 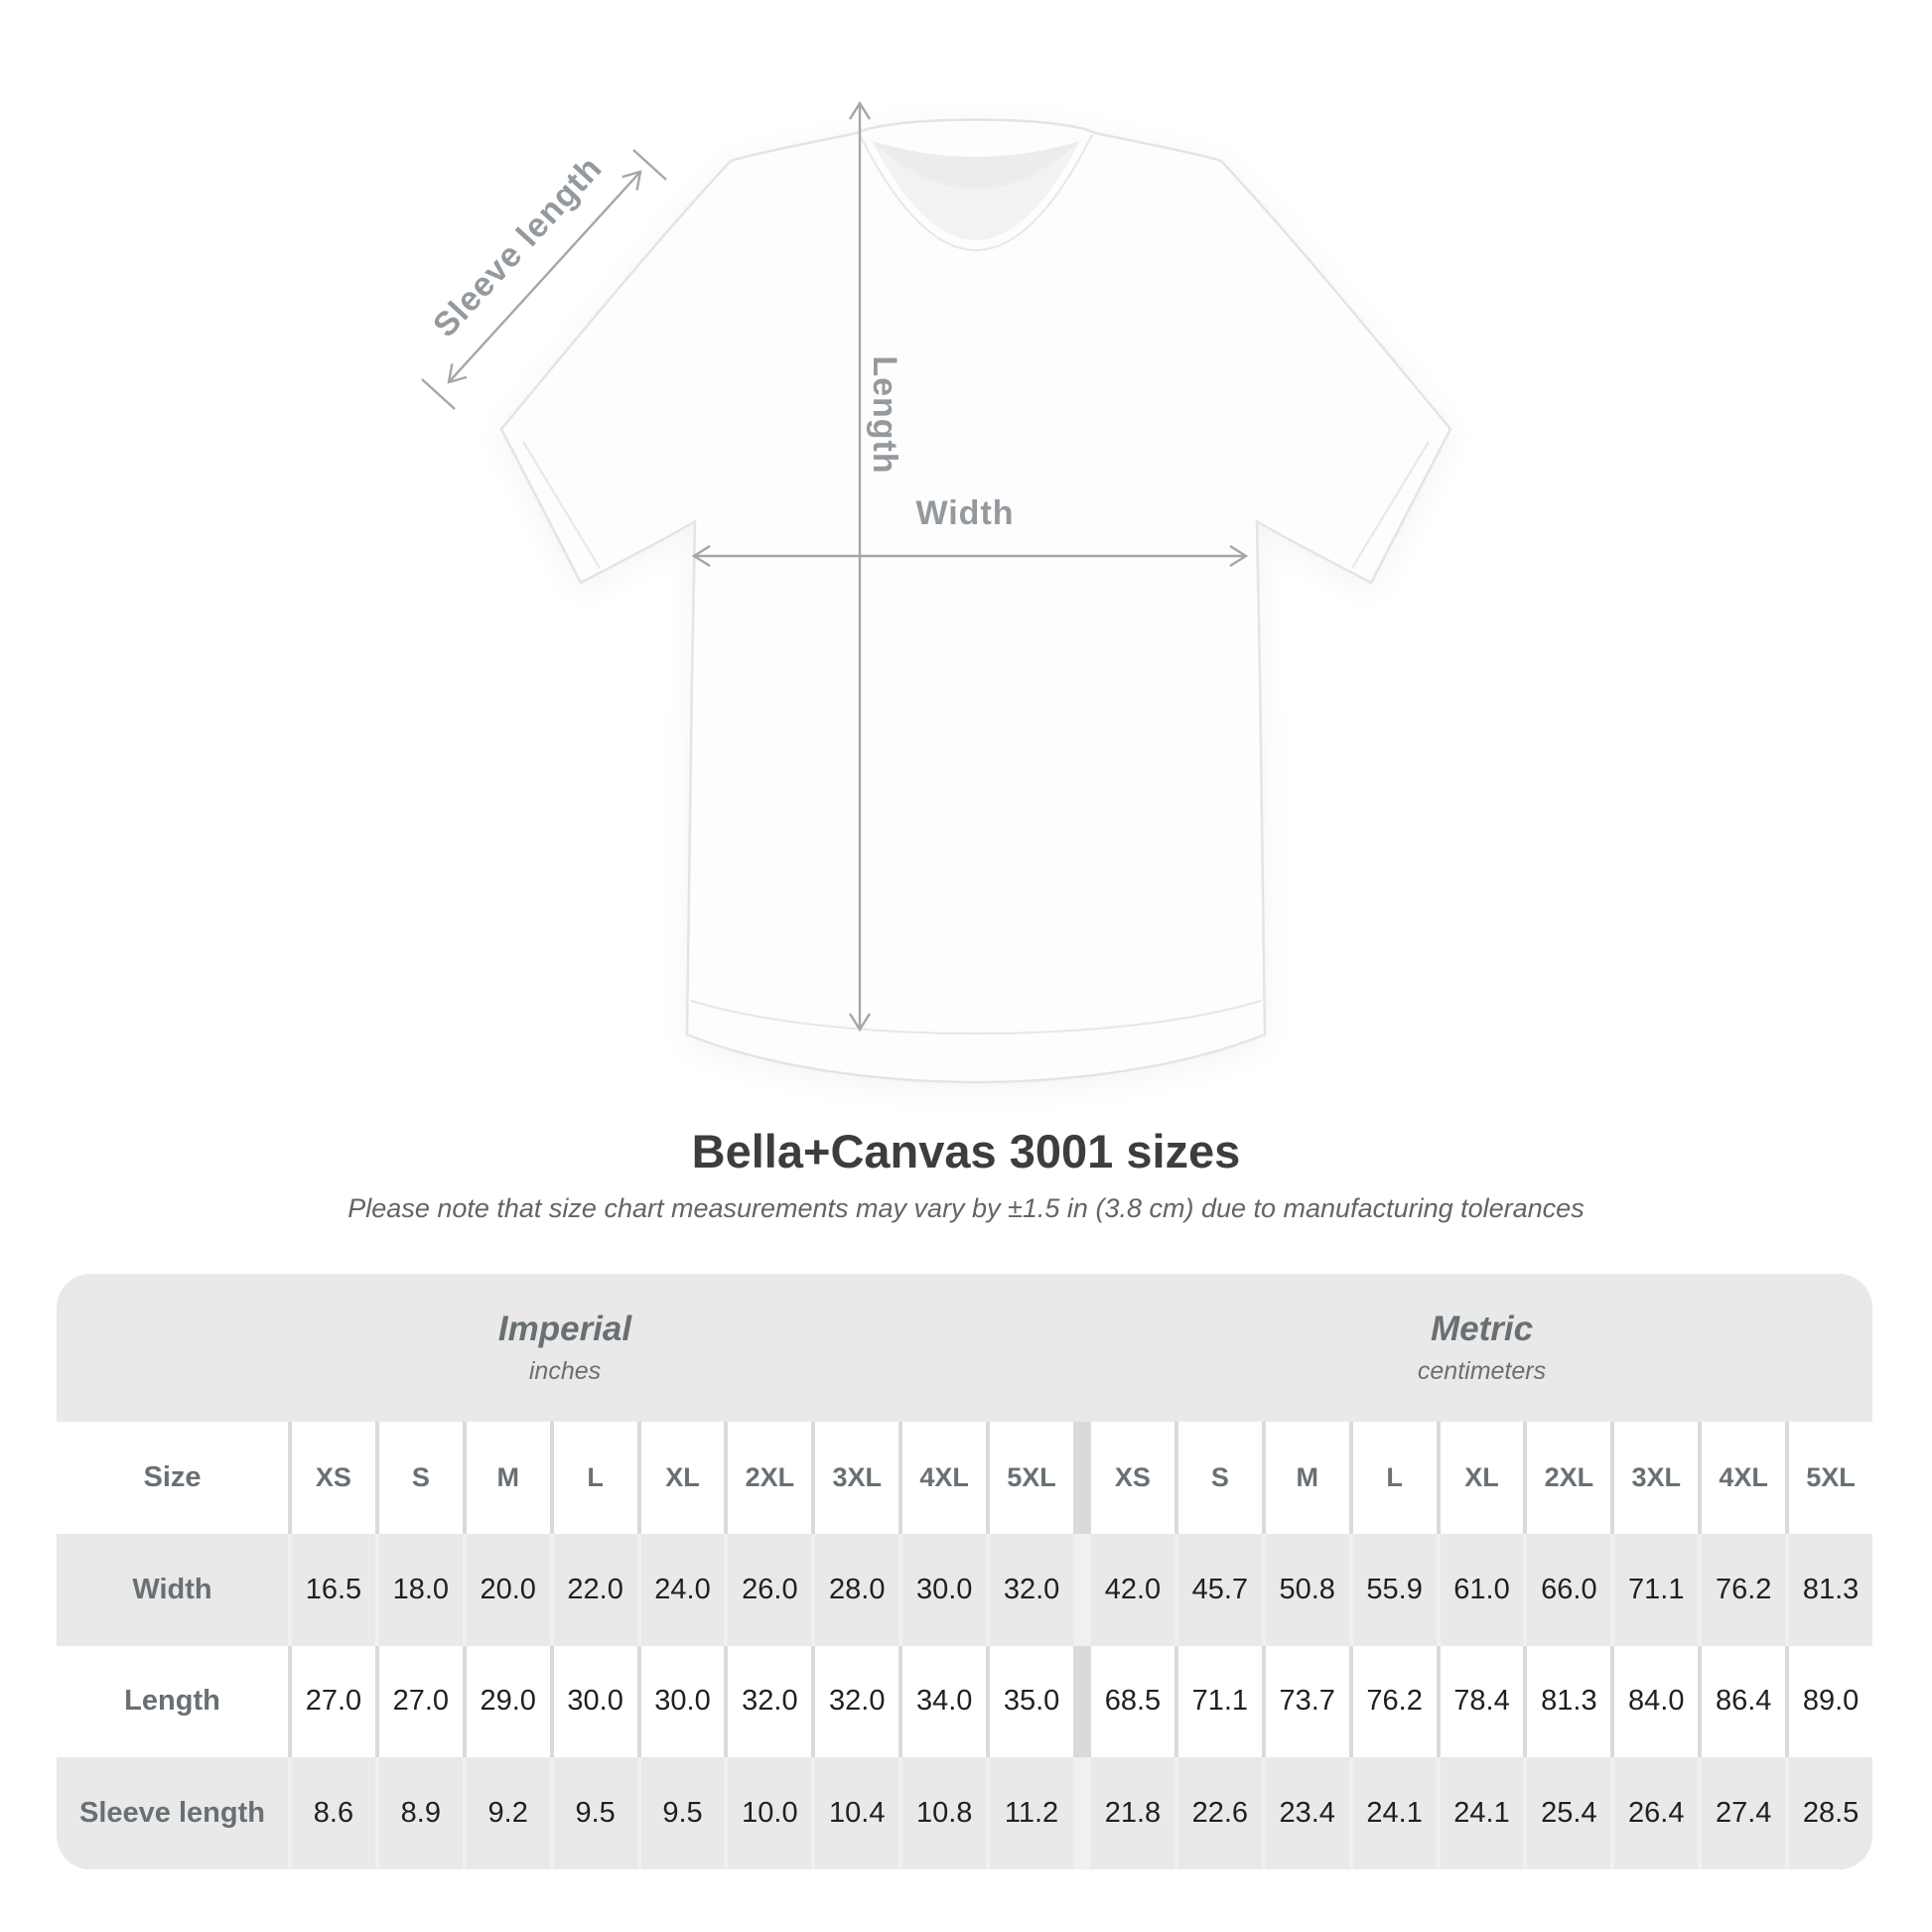 What do you see at coordinates (565, 1371) in the screenshot?
I see `imperial-unit: inches` at bounding box center [565, 1371].